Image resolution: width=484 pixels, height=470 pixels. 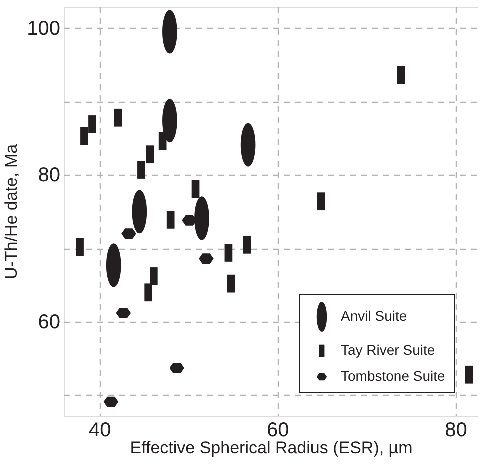 What do you see at coordinates (393, 376) in the screenshot?
I see `legend-label: Tombstone Suite` at bounding box center [393, 376].